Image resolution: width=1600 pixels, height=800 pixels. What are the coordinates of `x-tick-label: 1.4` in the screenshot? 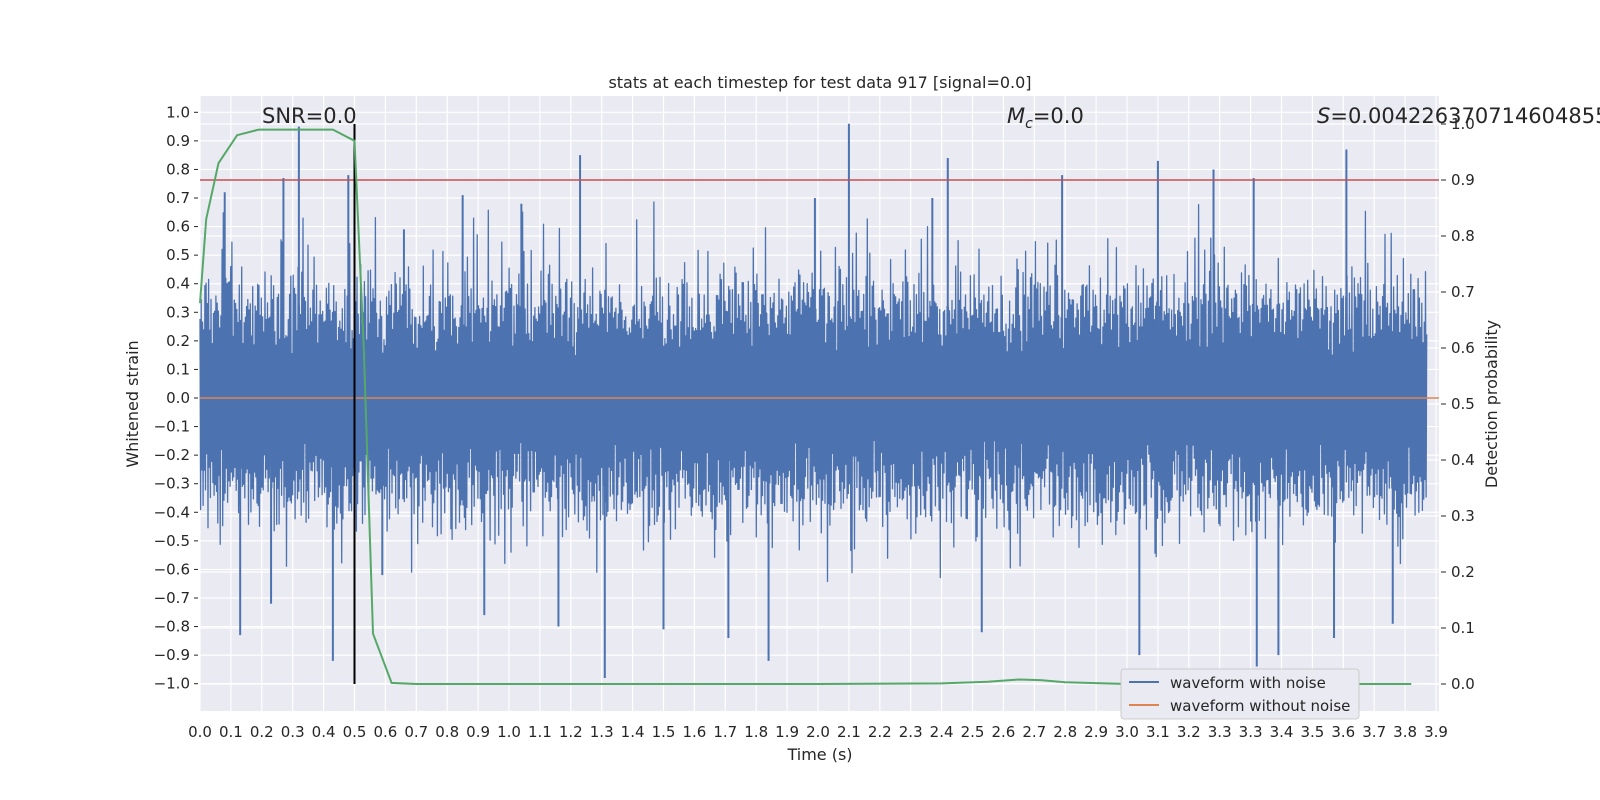 It's located at (633, 732).